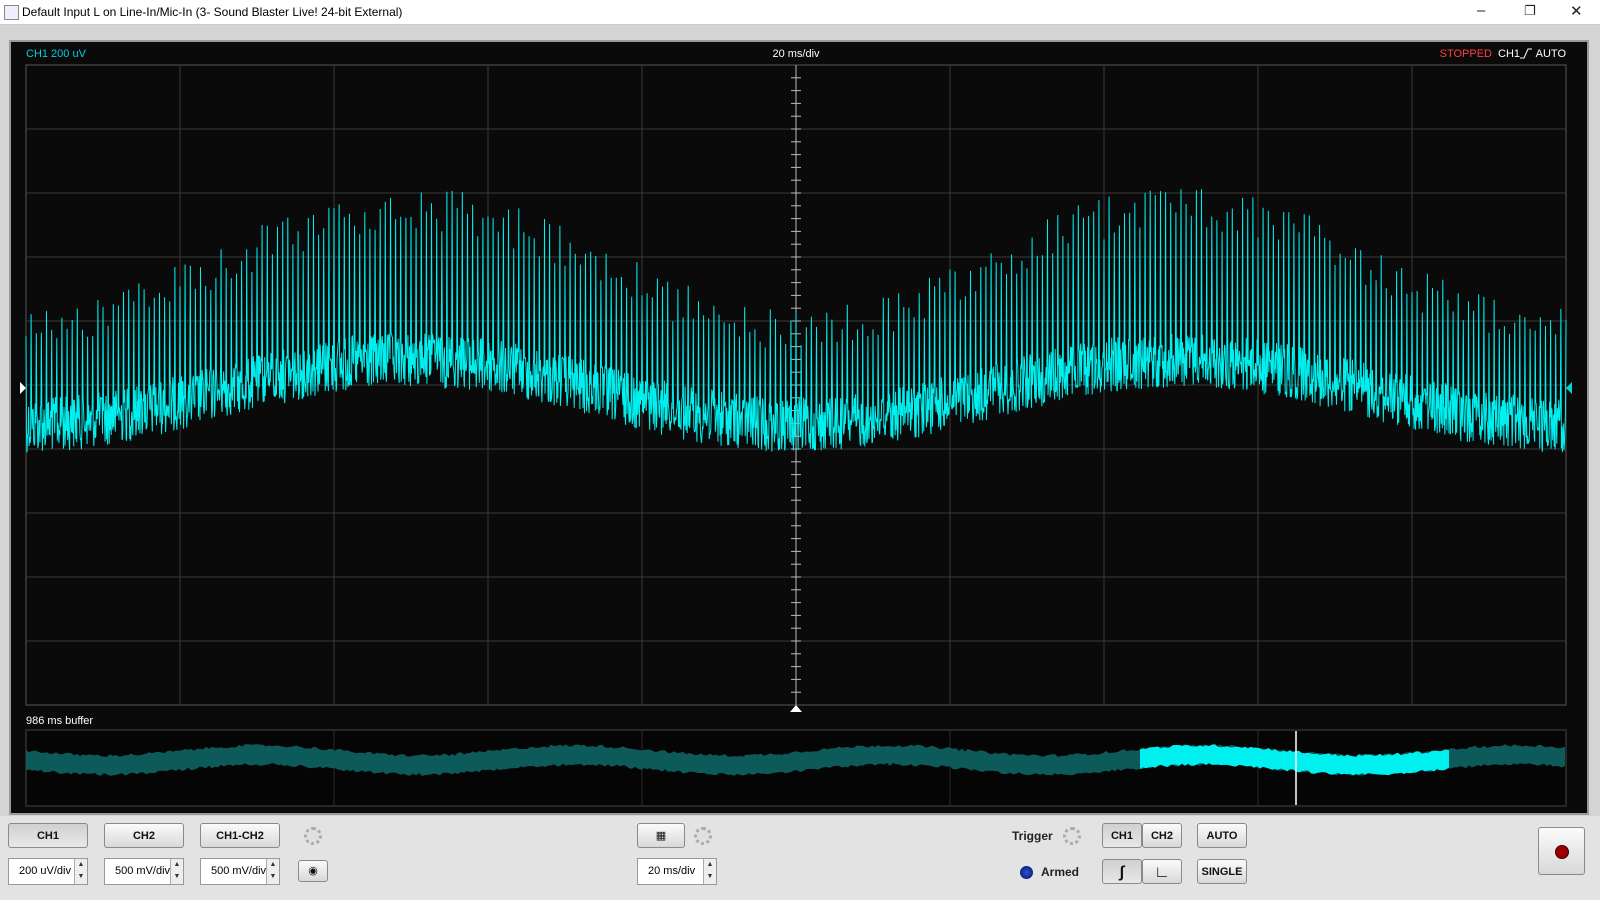  Describe the element at coordinates (240, 835) in the screenshot. I see `ch1-ch2-button: CH1-CH2` at that location.